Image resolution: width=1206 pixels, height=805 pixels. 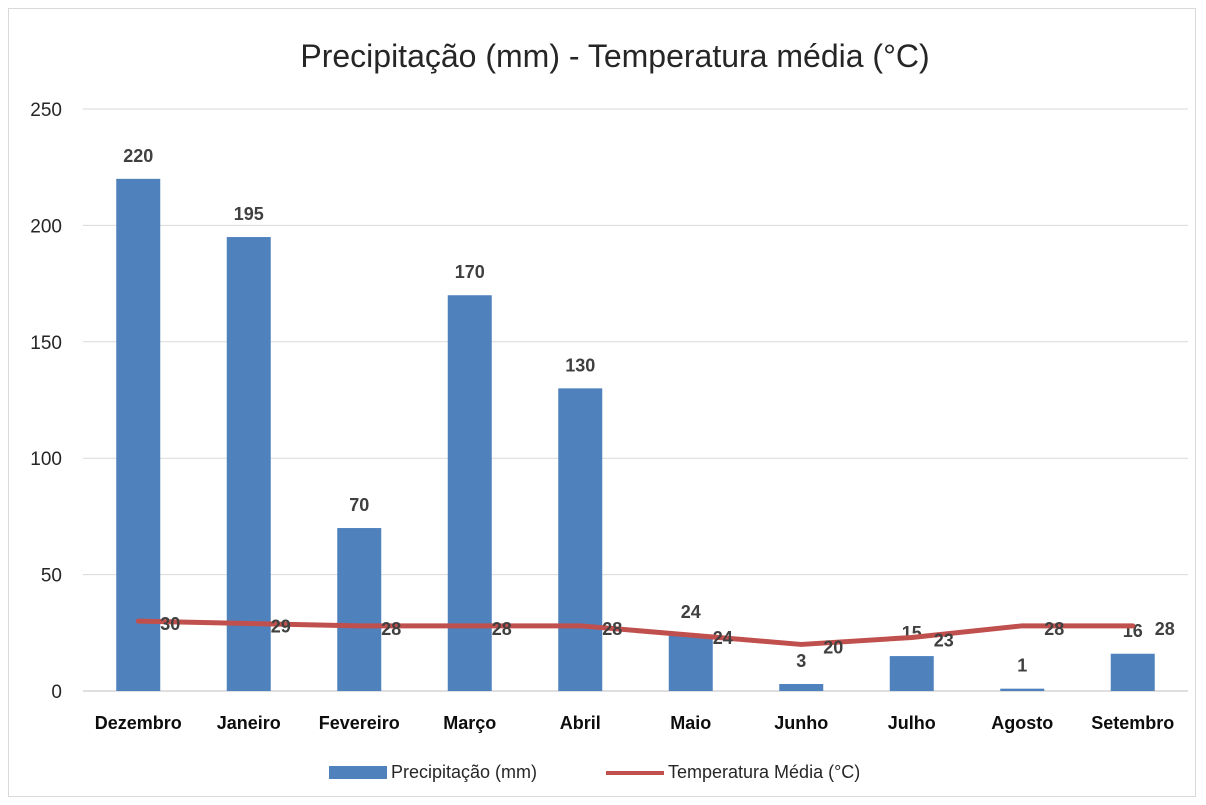 I want to click on y-tick-label: 150, so click(x=46, y=343).